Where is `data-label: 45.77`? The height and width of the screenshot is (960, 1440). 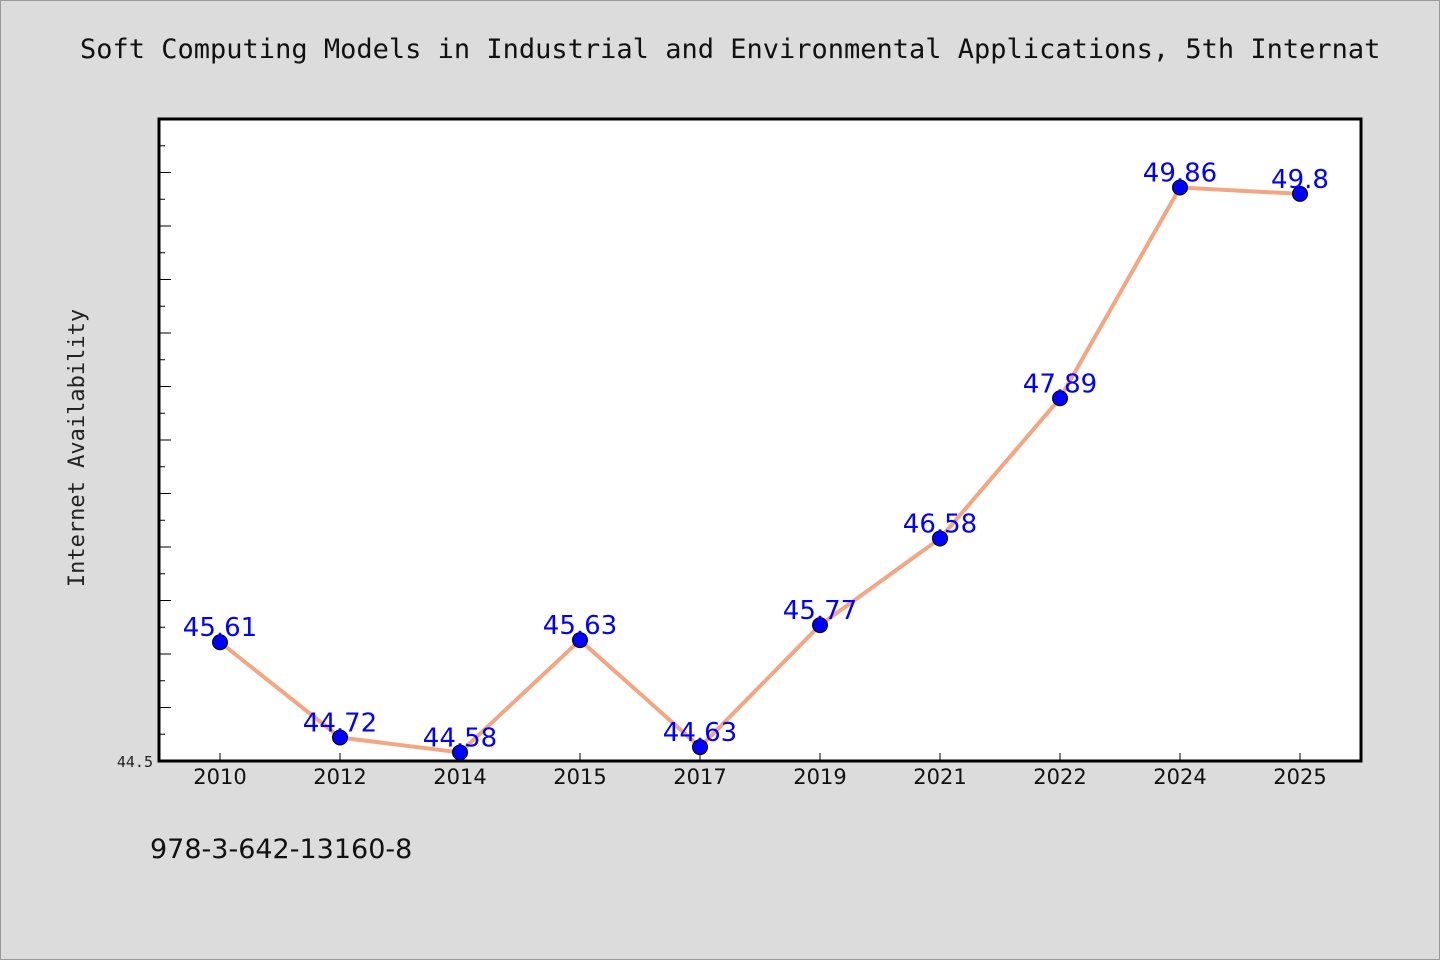 data-label: 45.77 is located at coordinates (820, 611).